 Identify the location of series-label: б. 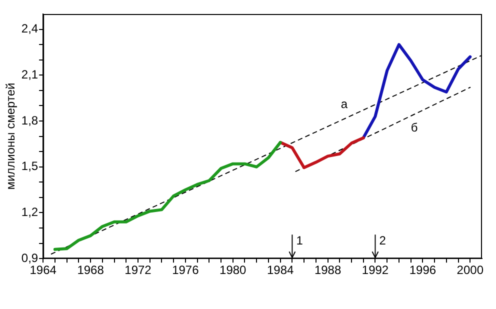
(414, 127).